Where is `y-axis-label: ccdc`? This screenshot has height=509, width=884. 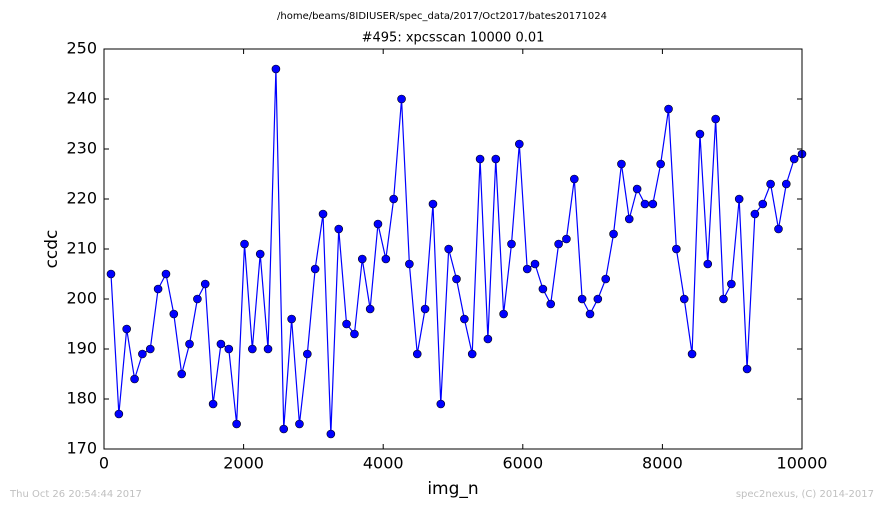 y-axis-label: ccdc is located at coordinates (52, 249).